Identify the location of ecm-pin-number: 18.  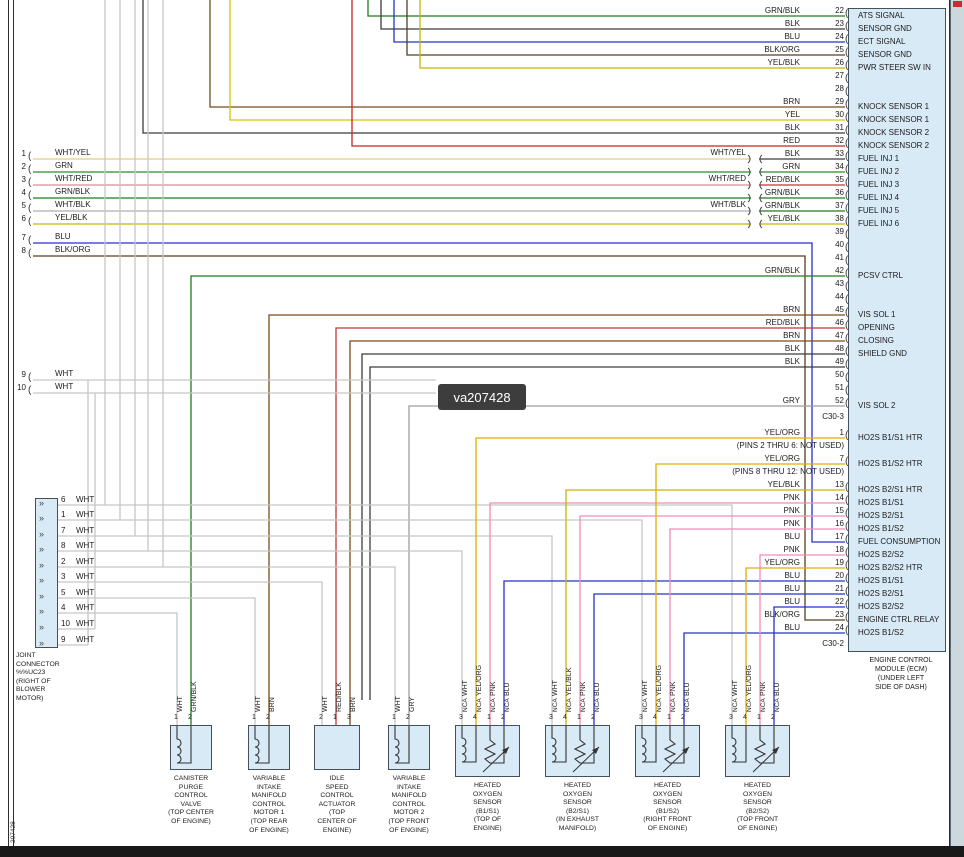
(839, 549).